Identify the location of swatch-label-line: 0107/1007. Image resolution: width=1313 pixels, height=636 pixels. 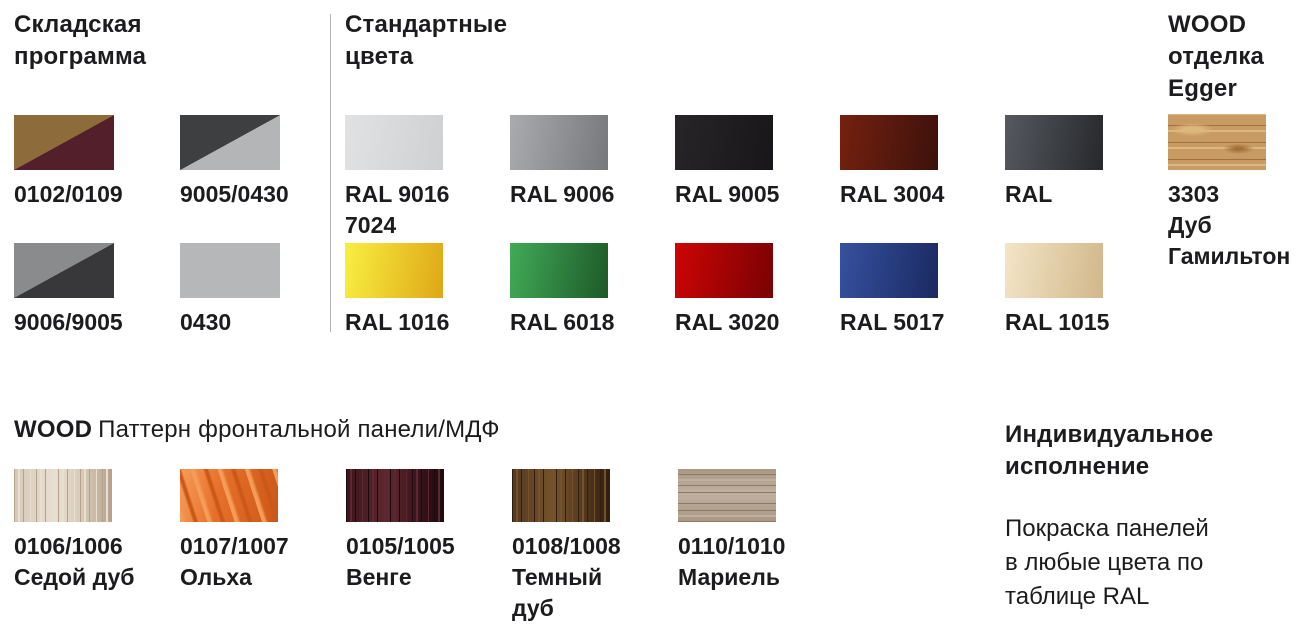
(234, 546).